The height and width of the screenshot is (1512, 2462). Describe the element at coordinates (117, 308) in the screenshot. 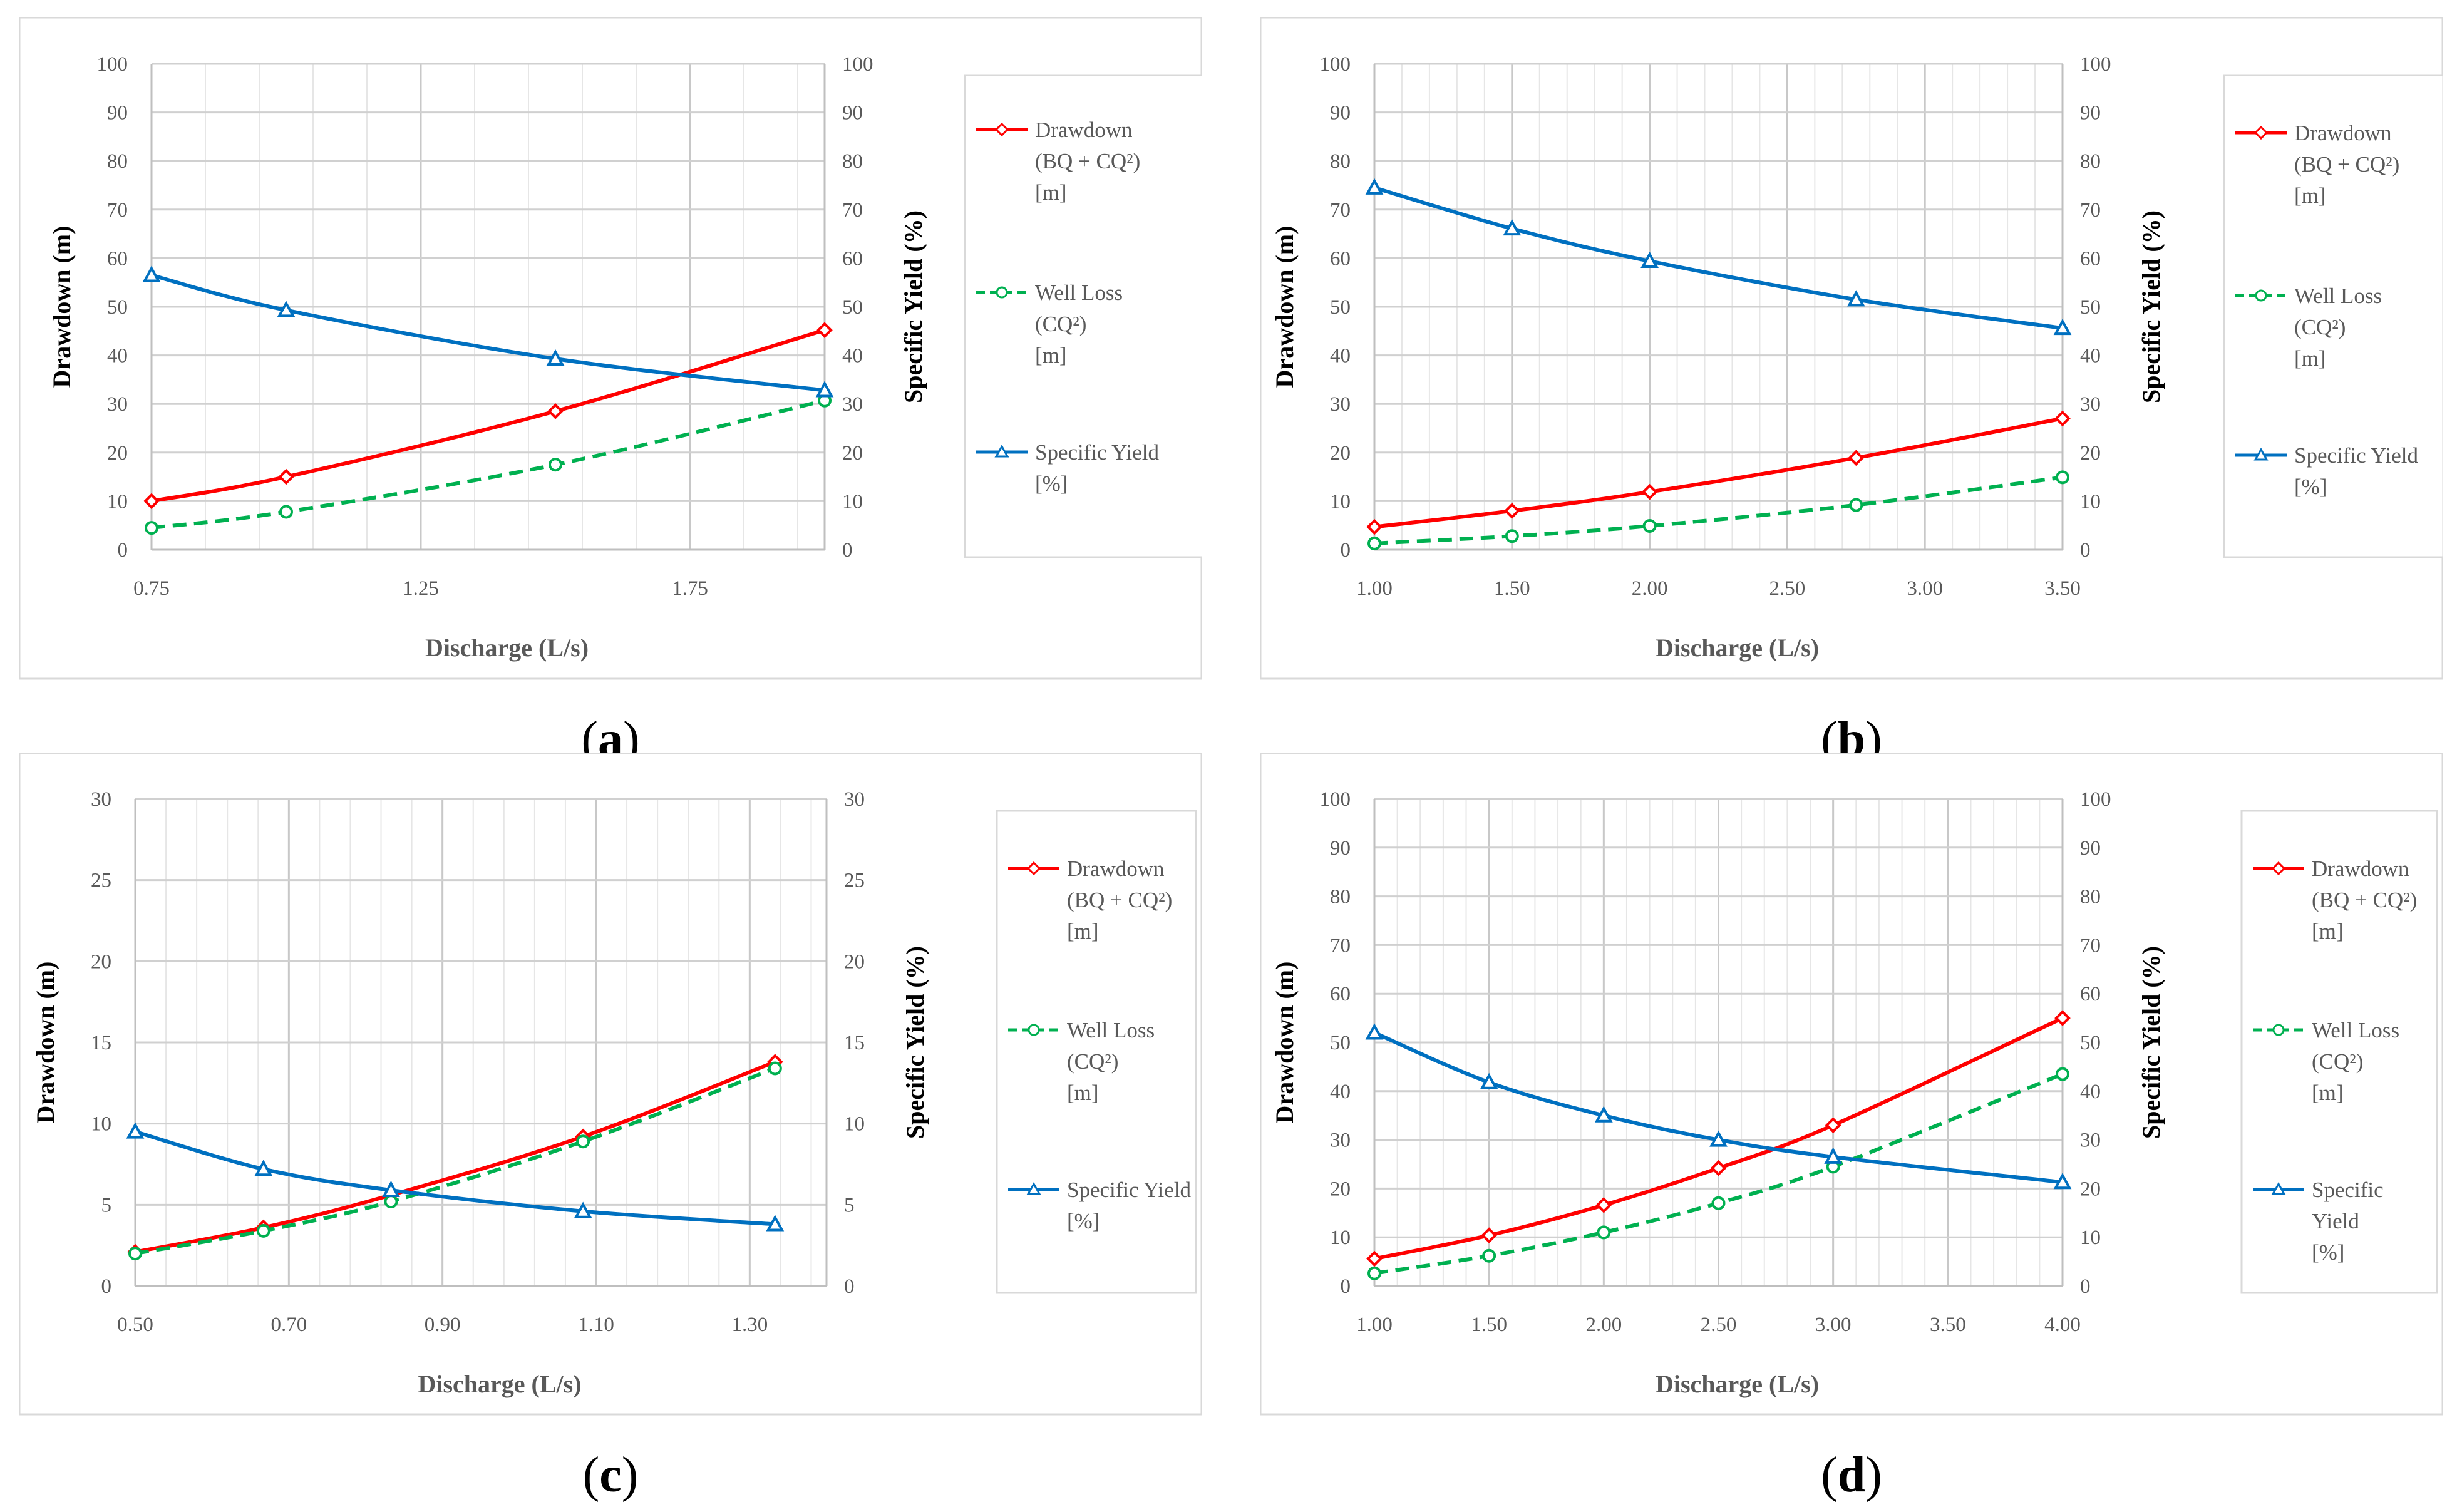

I see `y-tick-label: 50` at that location.